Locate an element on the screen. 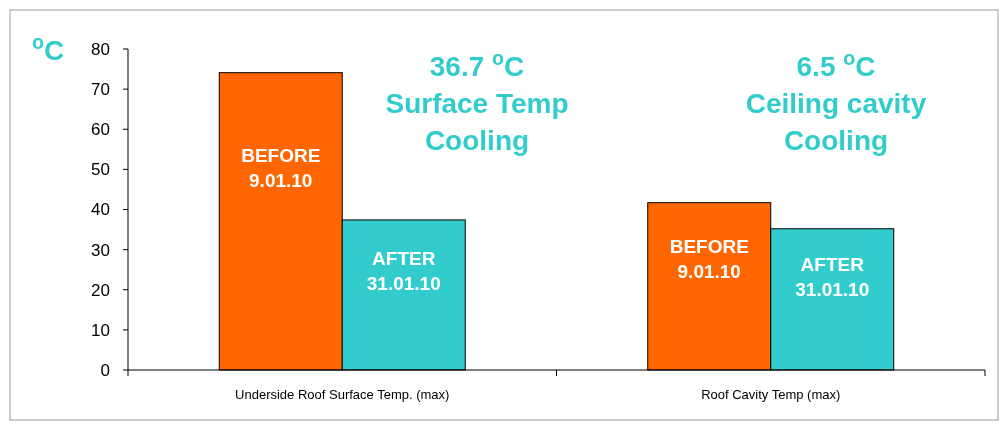  text: AFTER 31.01.10 is located at coordinates (832, 277).